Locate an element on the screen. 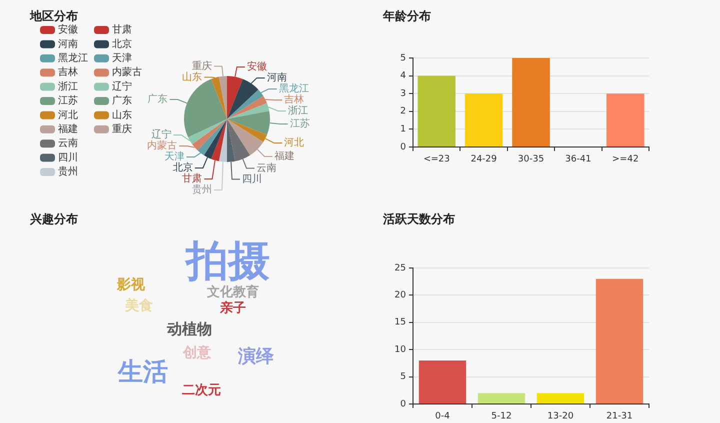 The height and width of the screenshot is (423, 720). category-label: 生活 is located at coordinates (143, 371).